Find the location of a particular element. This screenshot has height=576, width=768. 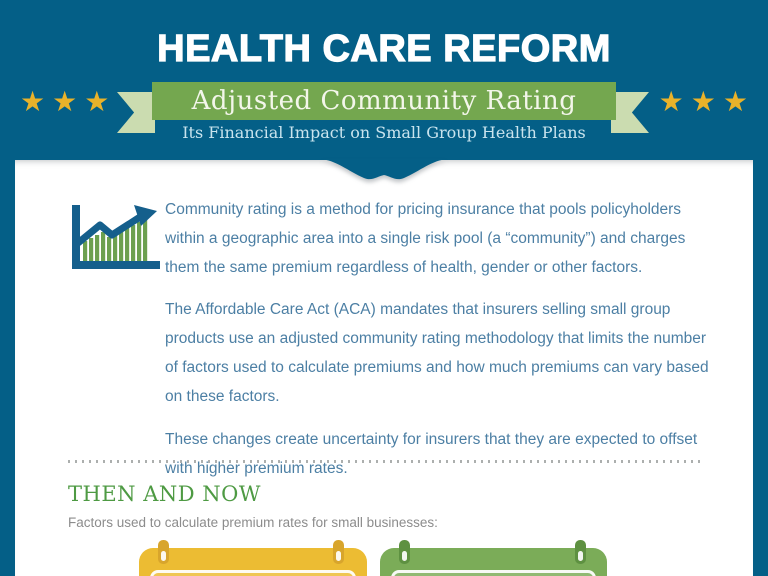

growth-chart-icon is located at coordinates (116, 237).